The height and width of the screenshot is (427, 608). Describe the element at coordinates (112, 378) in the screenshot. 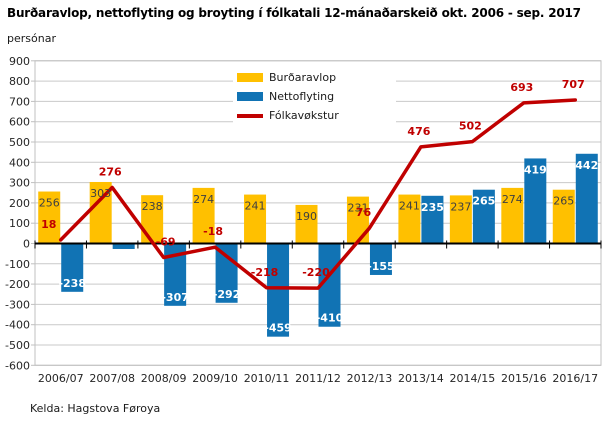

I see `x-axis-label: 2007/08` at that location.